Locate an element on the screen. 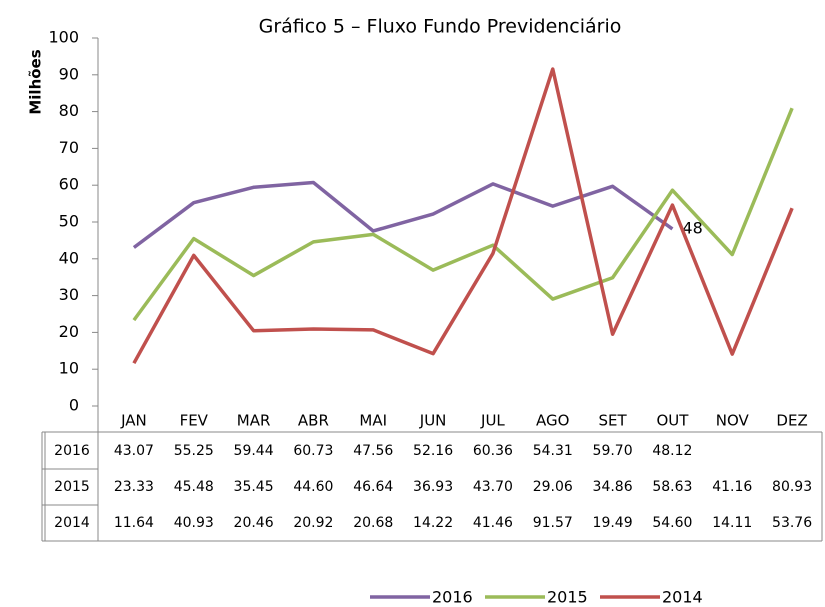 This screenshot has height=607, width=825. table-cell: 23.33 is located at coordinates (134, 487).